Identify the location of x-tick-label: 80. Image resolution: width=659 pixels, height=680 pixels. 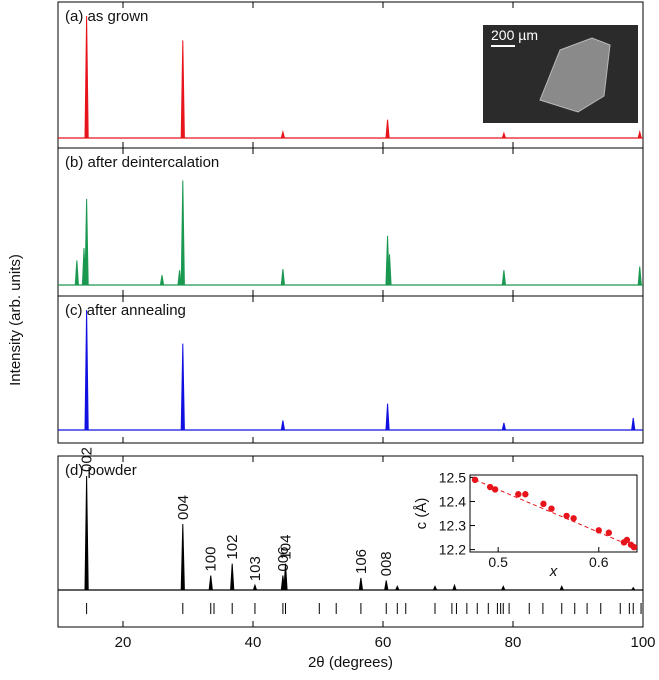
(513, 642).